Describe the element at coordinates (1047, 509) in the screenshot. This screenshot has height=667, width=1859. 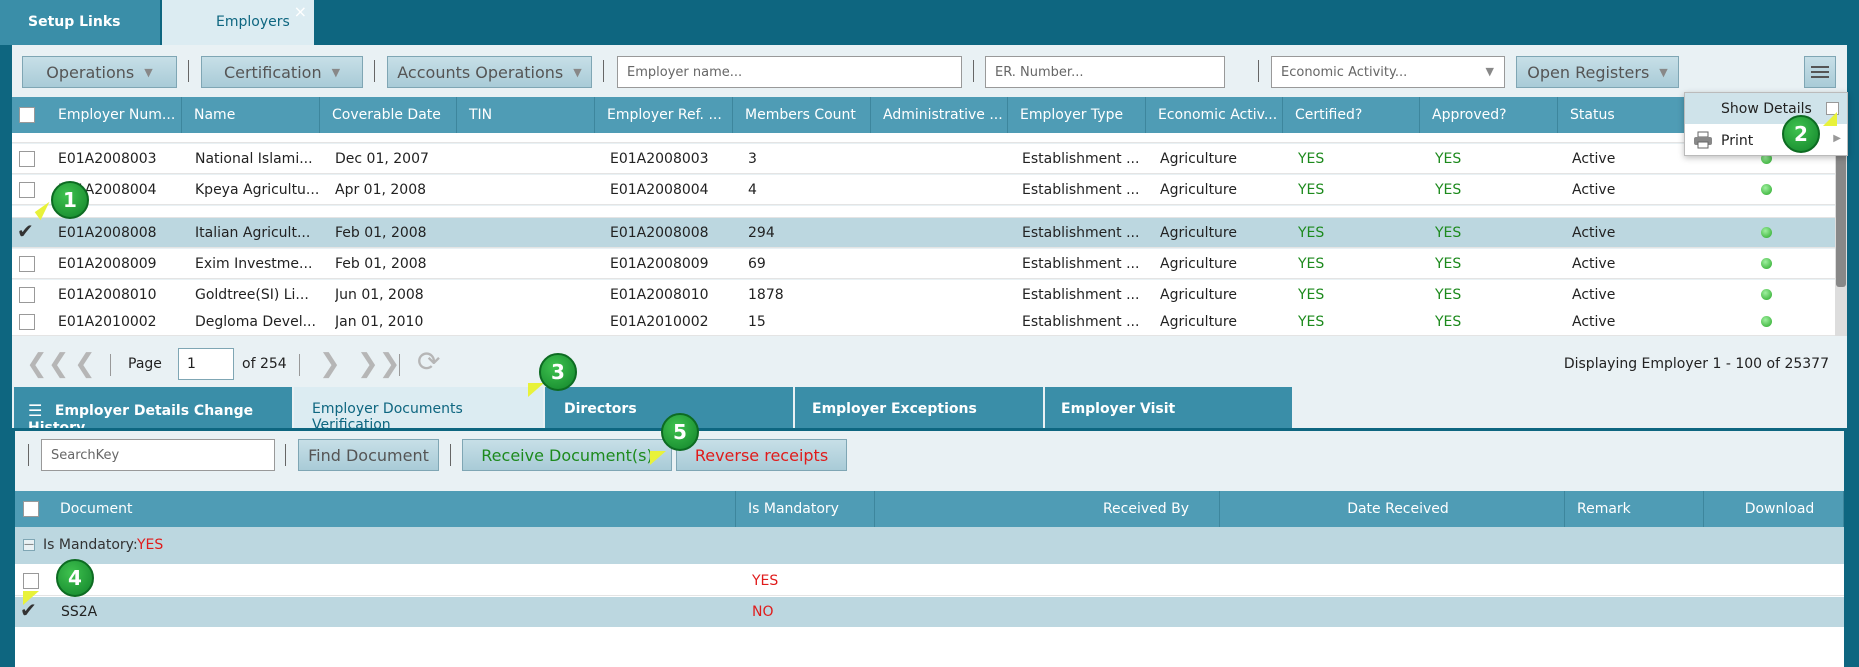
I see `col-received-by: Received By` at that location.